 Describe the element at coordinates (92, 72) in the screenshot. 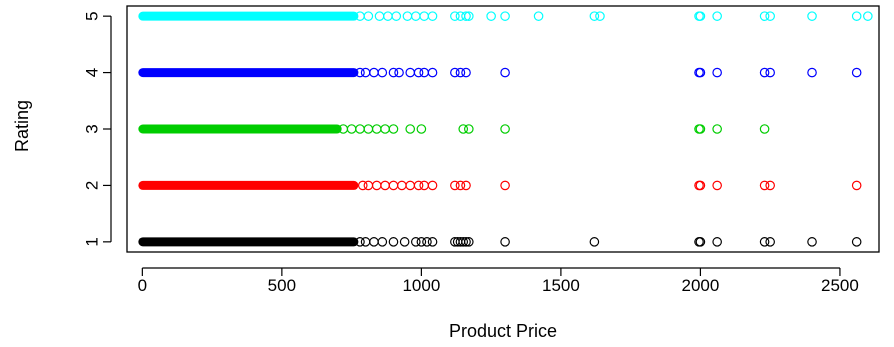

I see `y-tick-label: 4` at that location.